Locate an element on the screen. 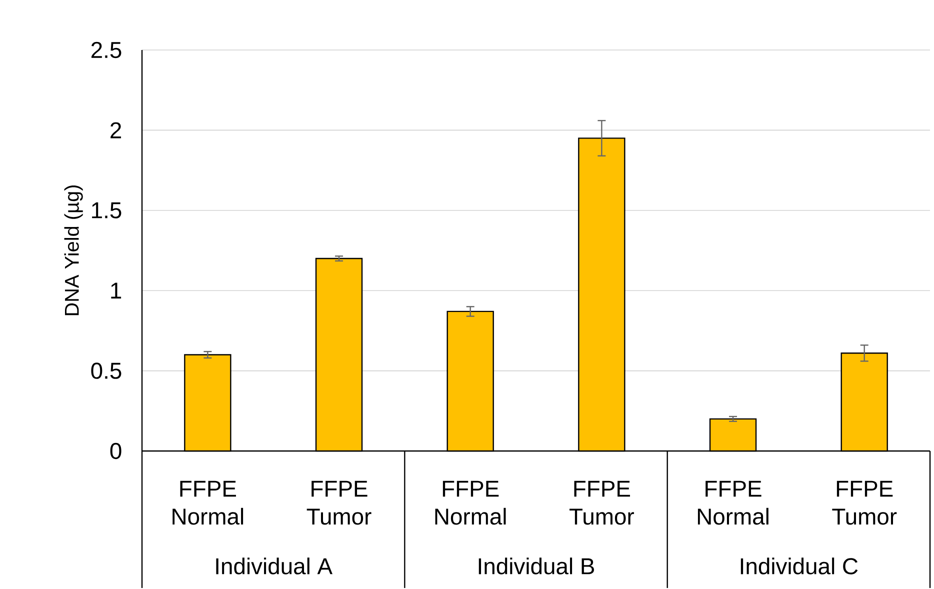 The height and width of the screenshot is (589, 934). y-tick-label: 2.5 is located at coordinates (106, 50).